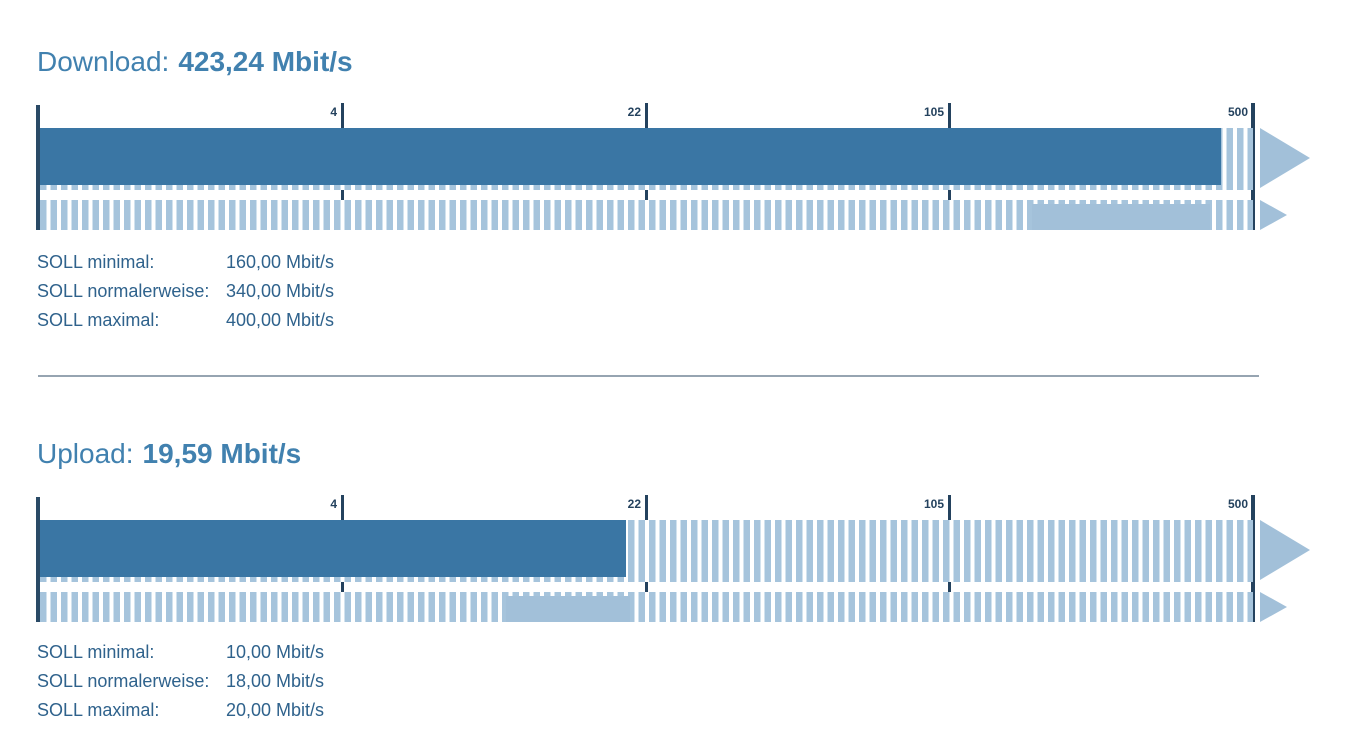  Describe the element at coordinates (85, 454) in the screenshot. I see `upload-title-label: Upload:` at that location.